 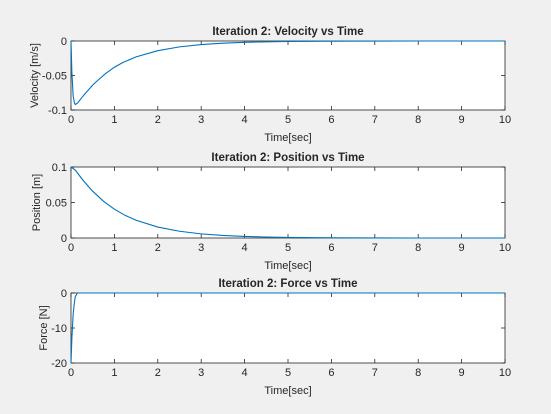 What do you see at coordinates (201, 120) in the screenshot?
I see `velocity-x-tick-label: 3` at bounding box center [201, 120].